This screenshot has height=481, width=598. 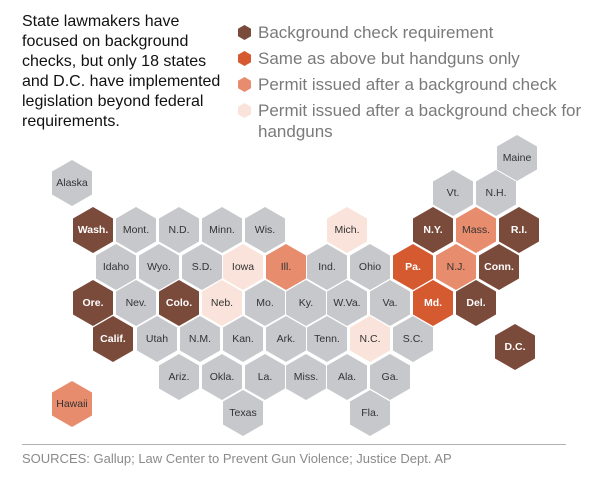 I want to click on state-label: S.D., so click(x=202, y=267).